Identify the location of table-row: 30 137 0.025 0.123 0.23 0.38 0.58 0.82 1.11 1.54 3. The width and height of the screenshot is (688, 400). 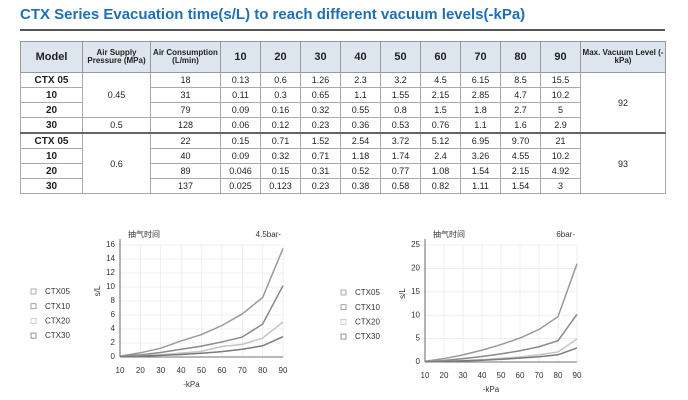
(343, 186).